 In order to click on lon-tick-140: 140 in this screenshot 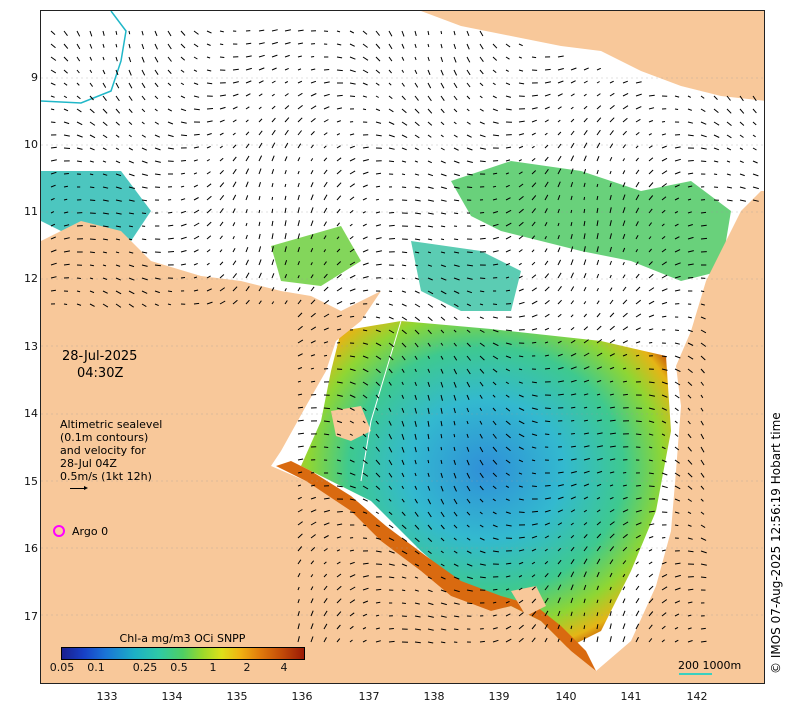, I will do `click(566, 696)`.